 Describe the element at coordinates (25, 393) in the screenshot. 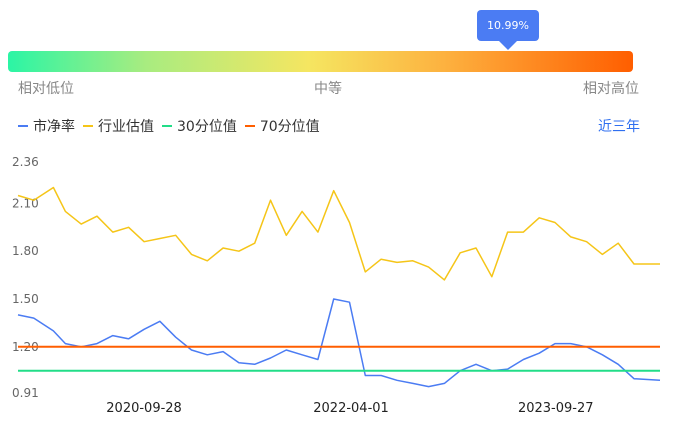

I see `y-tick-label: 0.91` at that location.